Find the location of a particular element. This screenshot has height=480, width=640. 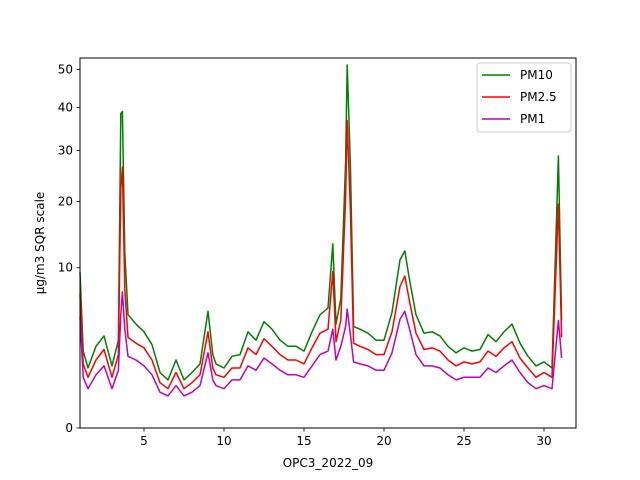

legend-label: PM2.5 is located at coordinates (538, 97).